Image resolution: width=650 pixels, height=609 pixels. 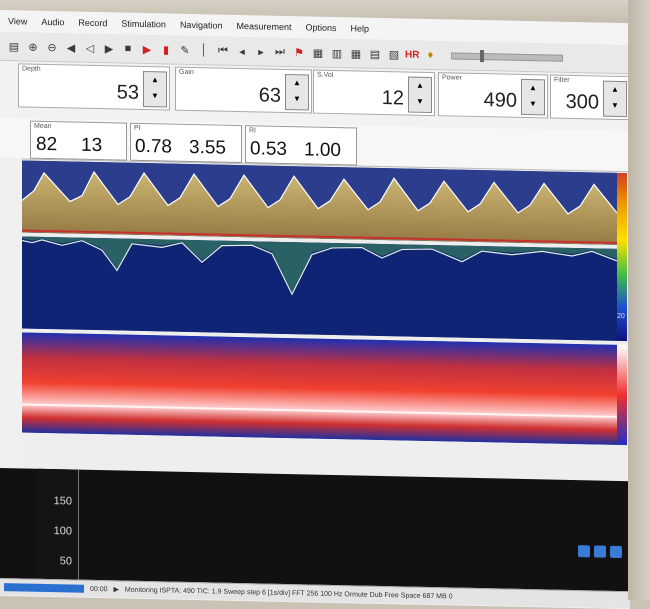 I want to click on play-status-icon: ▶, so click(x=116, y=590).